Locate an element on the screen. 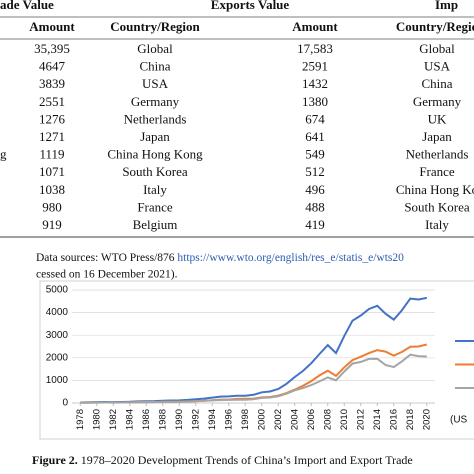 Image resolution: width=474 pixels, height=474 pixels. table-cell: 641 is located at coordinates (315, 136).